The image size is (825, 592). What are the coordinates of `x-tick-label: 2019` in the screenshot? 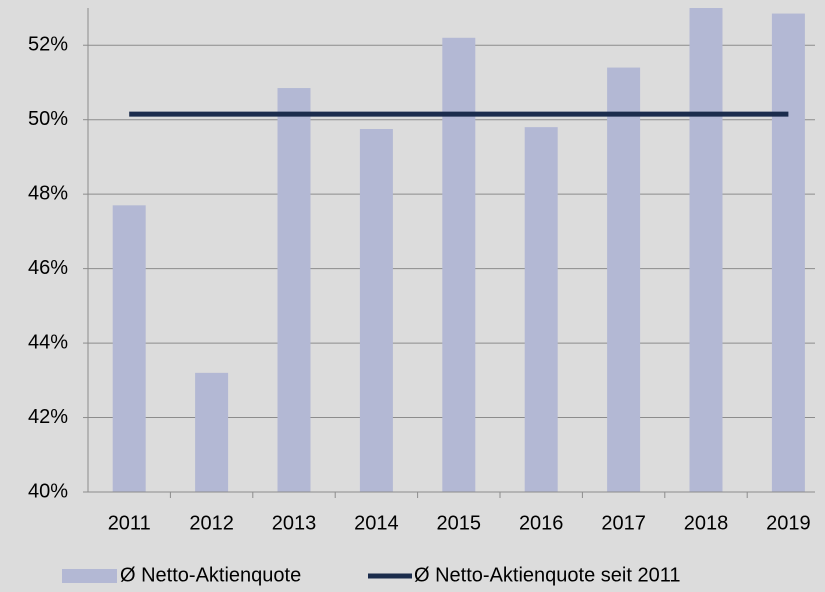 It's located at (788, 523).